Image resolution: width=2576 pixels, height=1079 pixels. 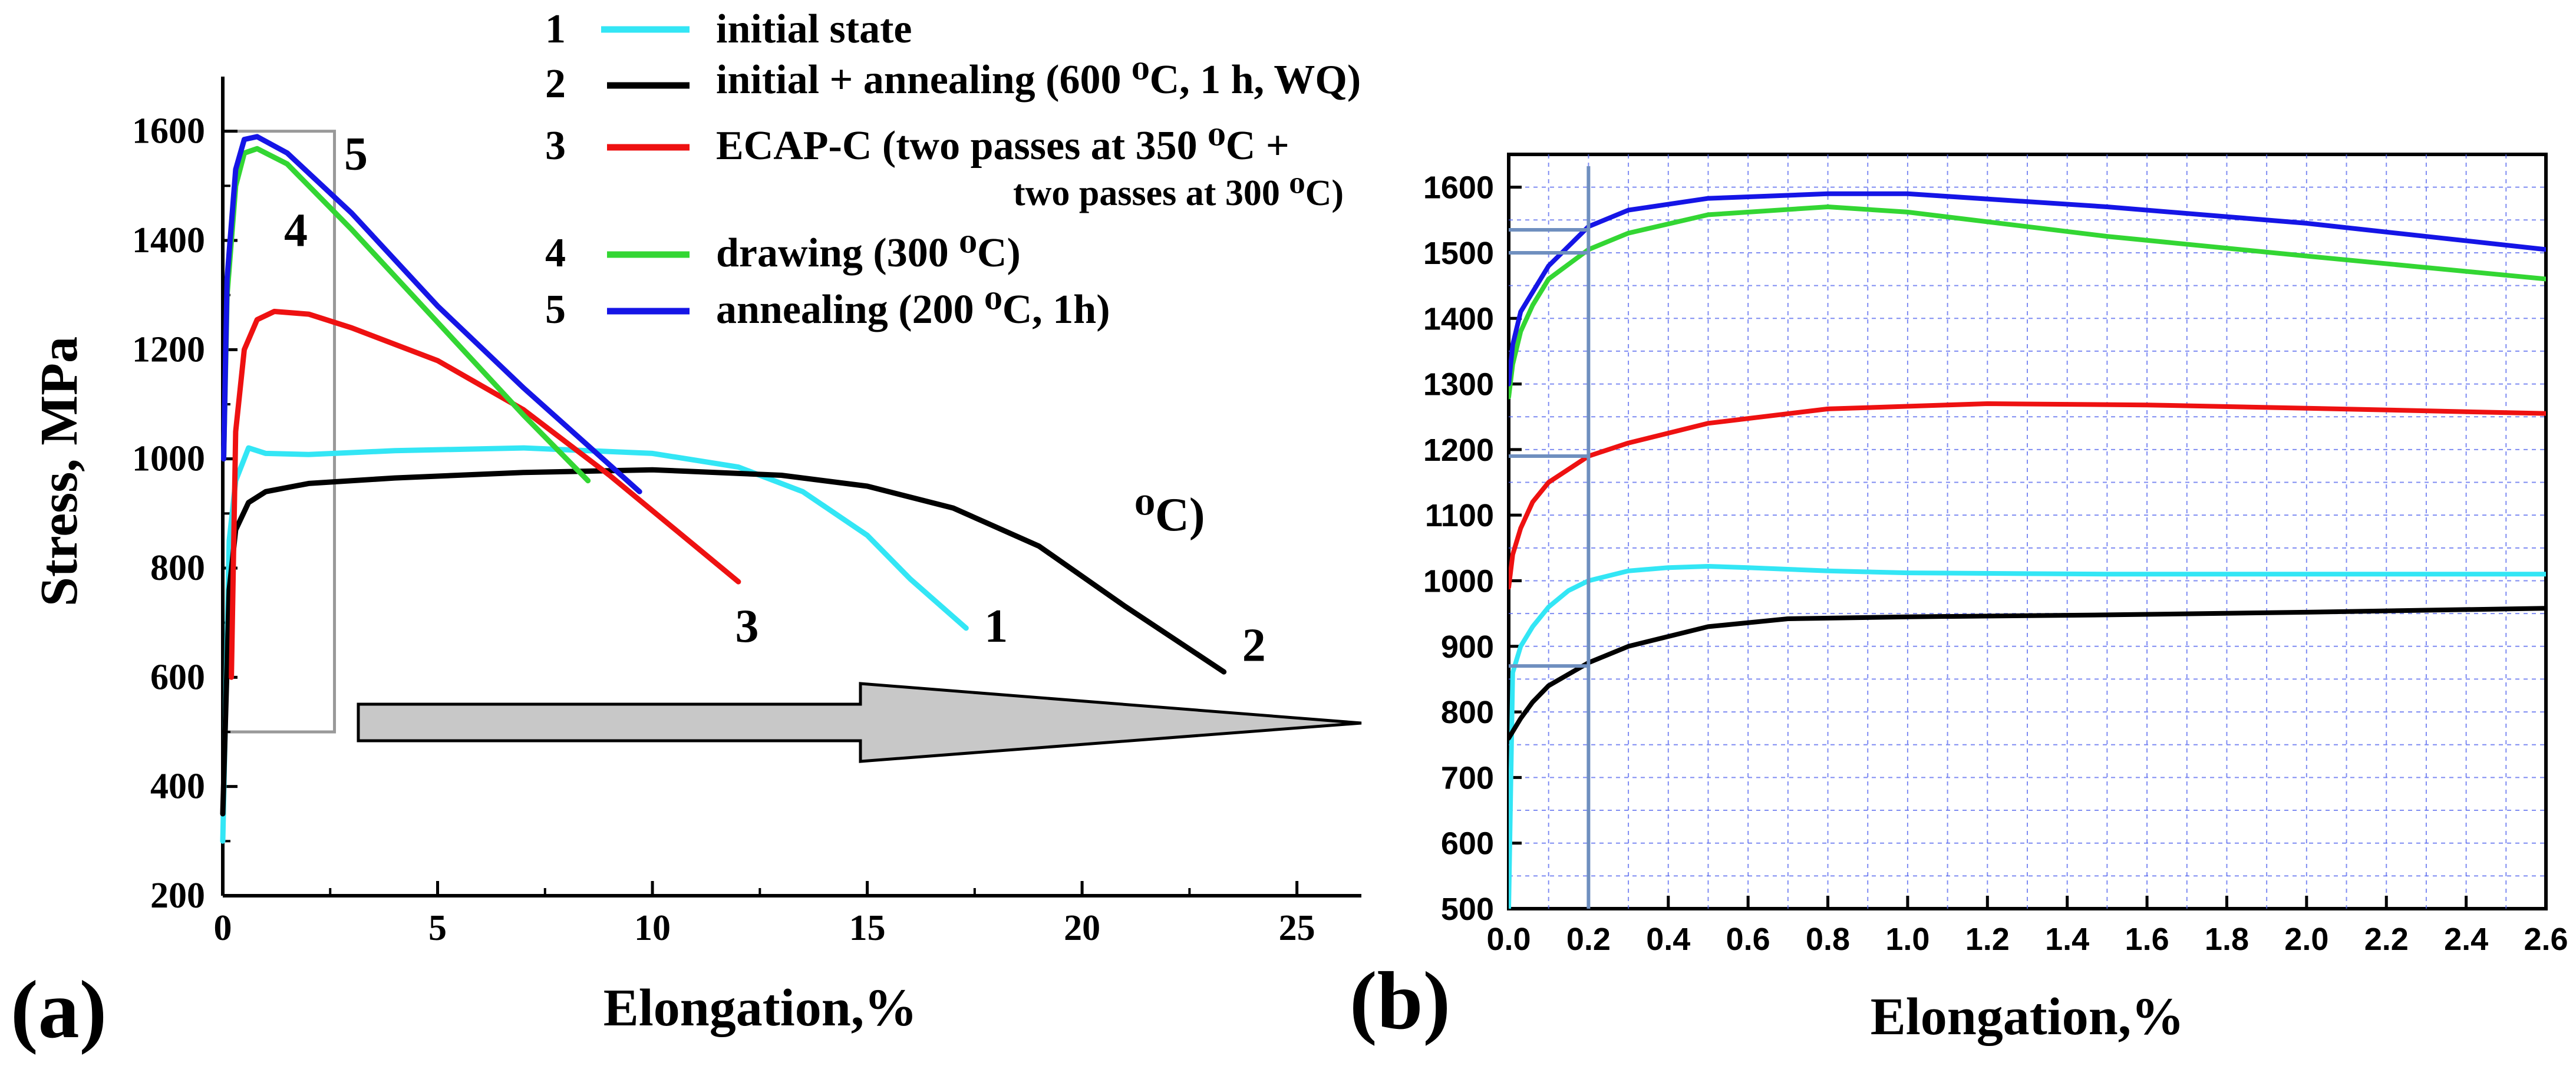 I want to click on legend-item-4: 4 drawing (300 ⁰C), so click(x=783, y=253).